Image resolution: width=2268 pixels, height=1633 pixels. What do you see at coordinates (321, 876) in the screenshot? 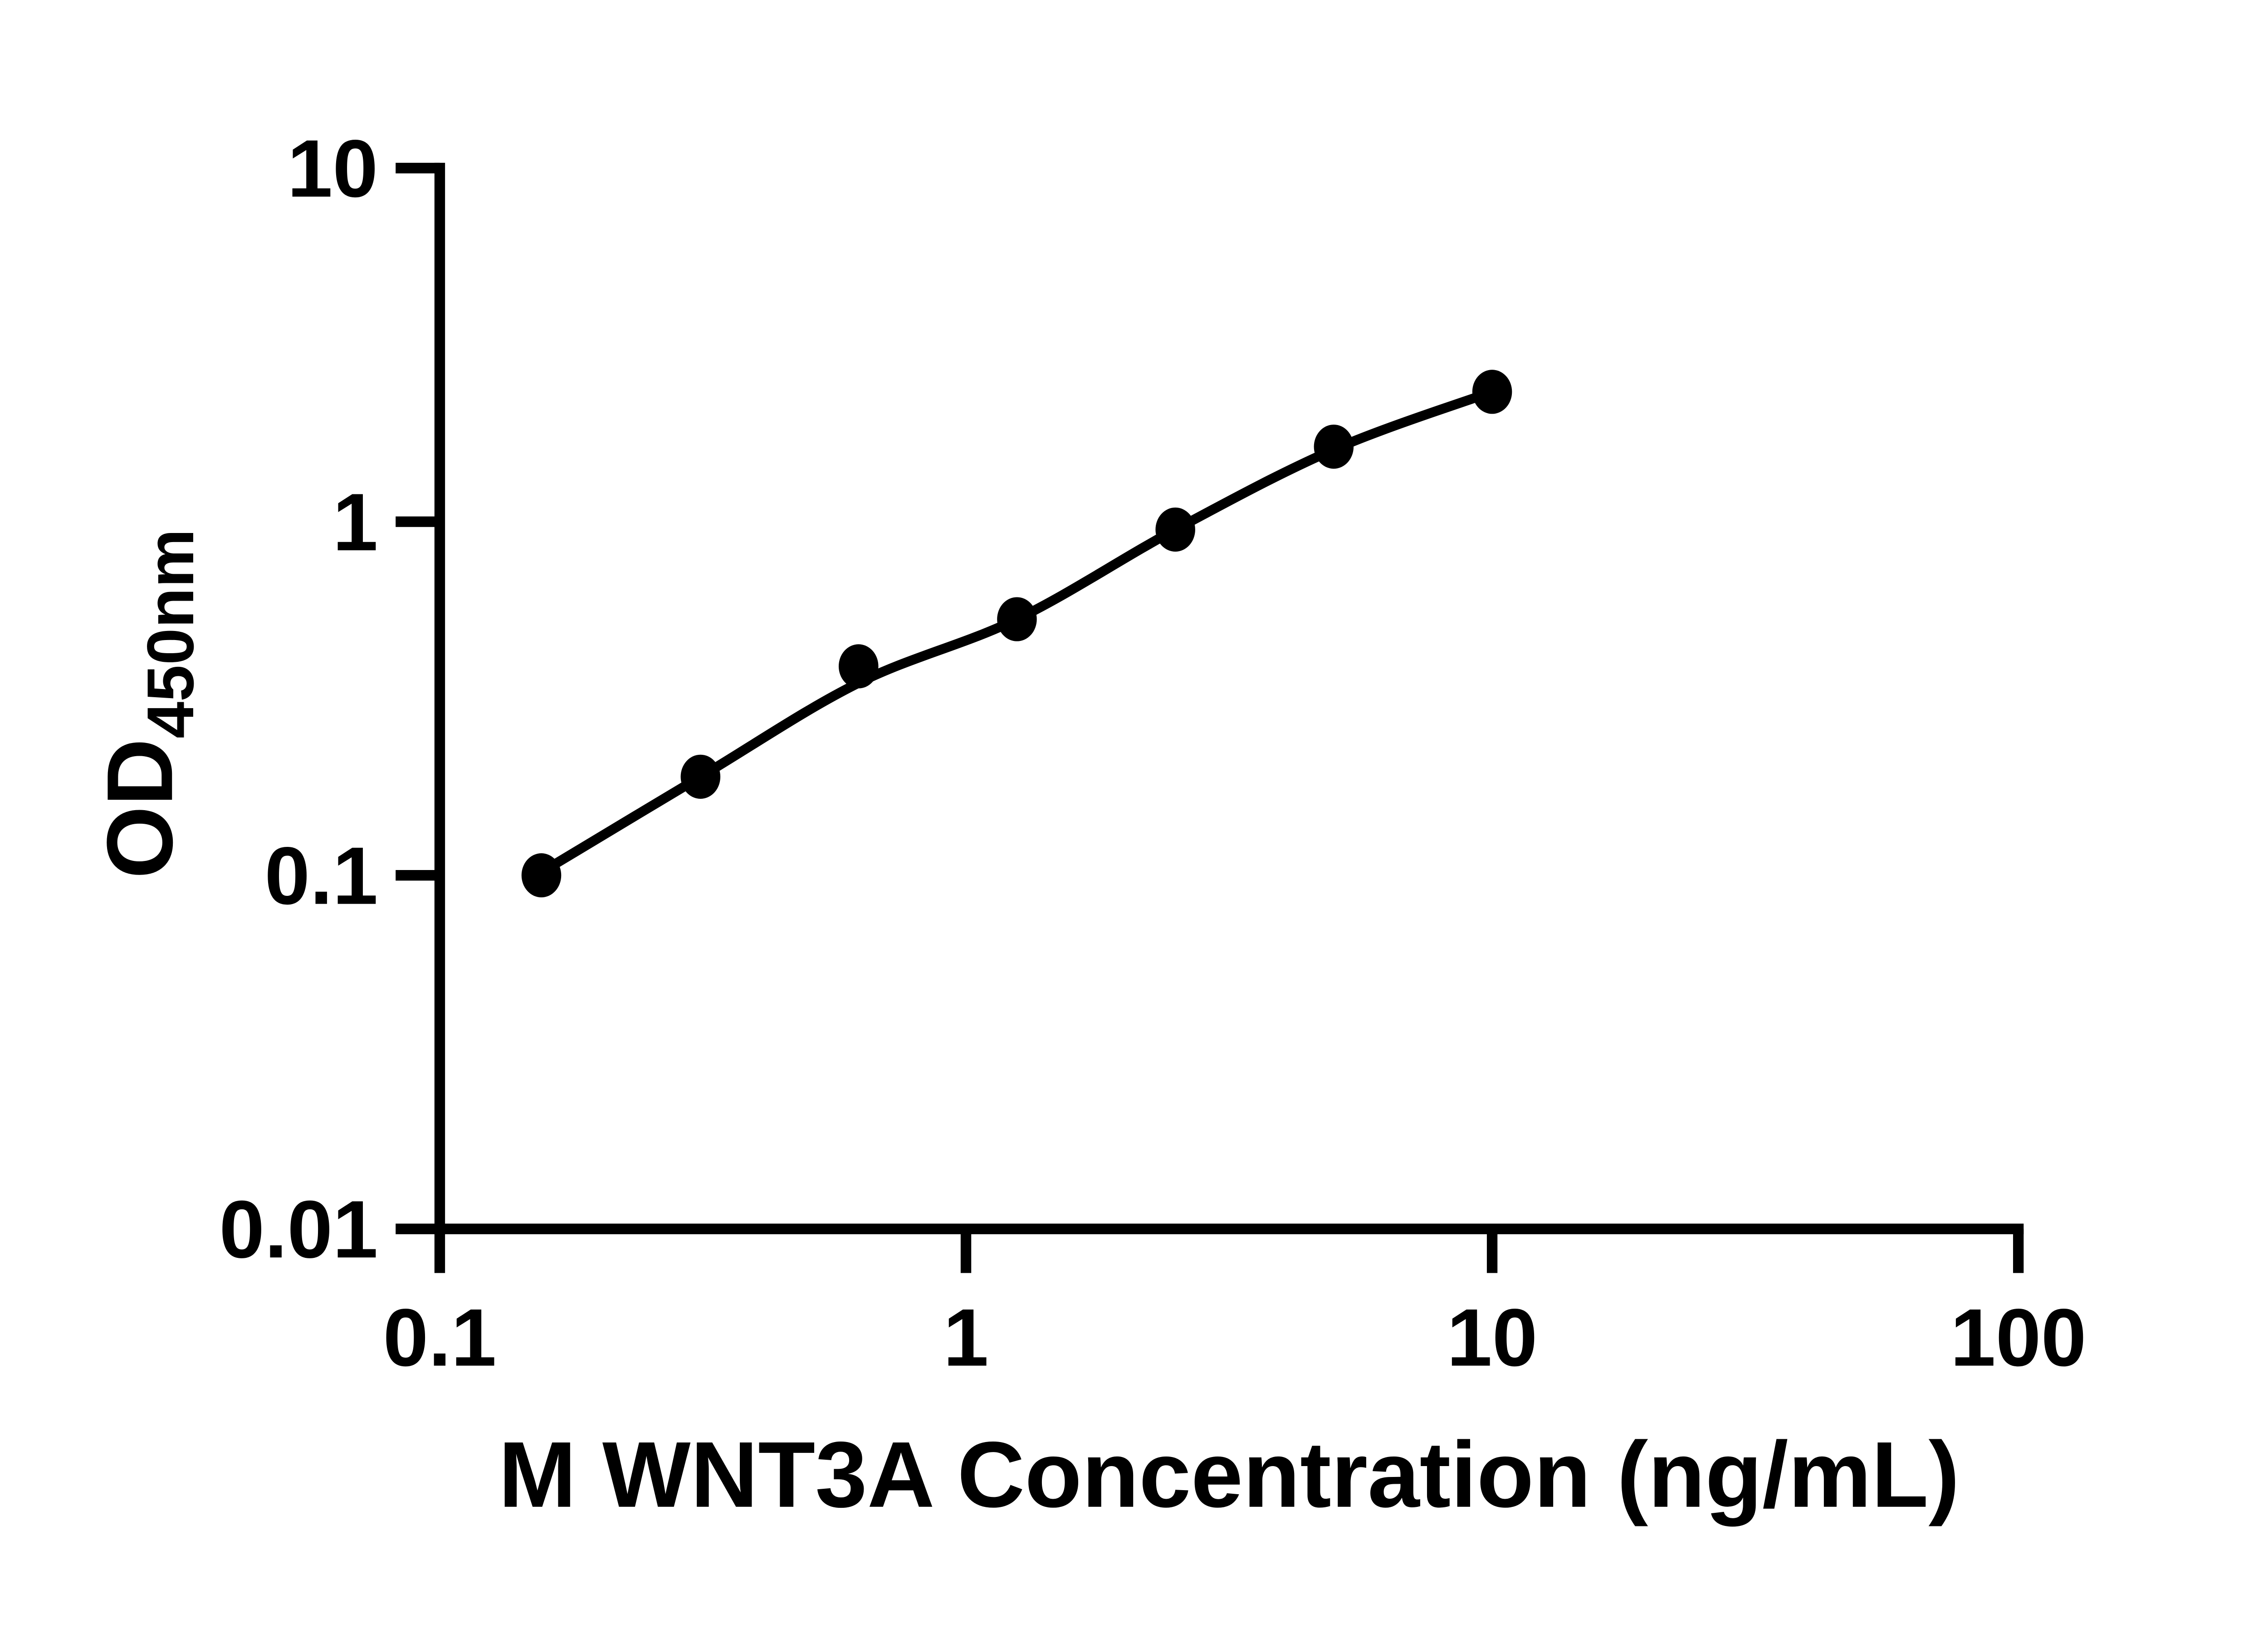
I see `y-tick-label: 0.1` at bounding box center [321, 876].